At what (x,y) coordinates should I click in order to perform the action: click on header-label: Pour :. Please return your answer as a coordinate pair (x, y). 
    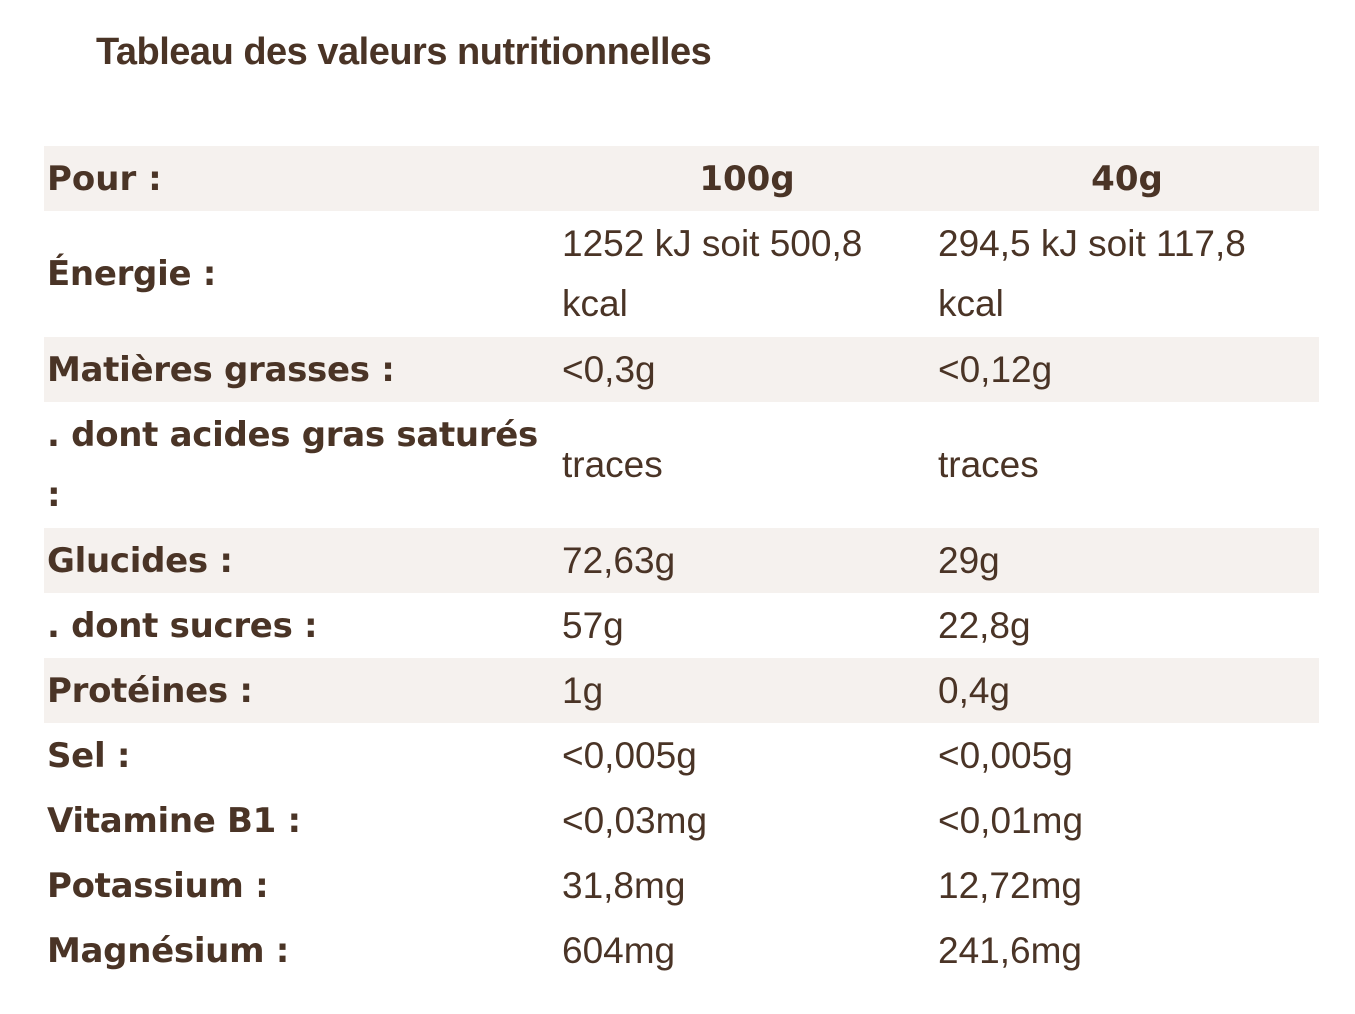
    Looking at the image, I should click on (301, 178).